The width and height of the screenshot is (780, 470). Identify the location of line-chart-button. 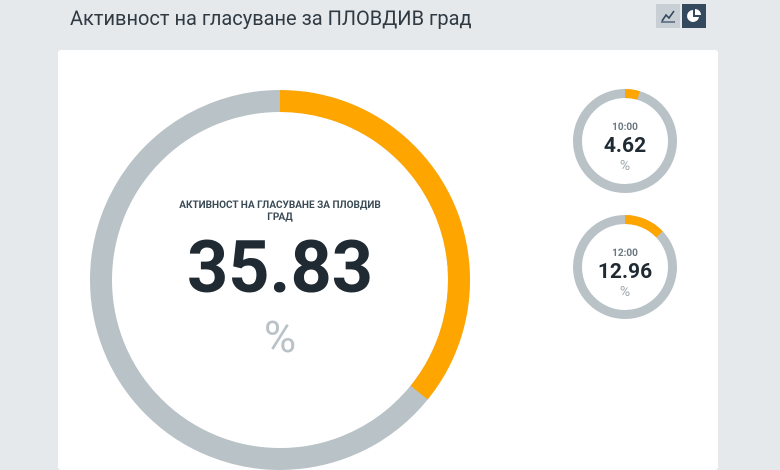
(668, 16).